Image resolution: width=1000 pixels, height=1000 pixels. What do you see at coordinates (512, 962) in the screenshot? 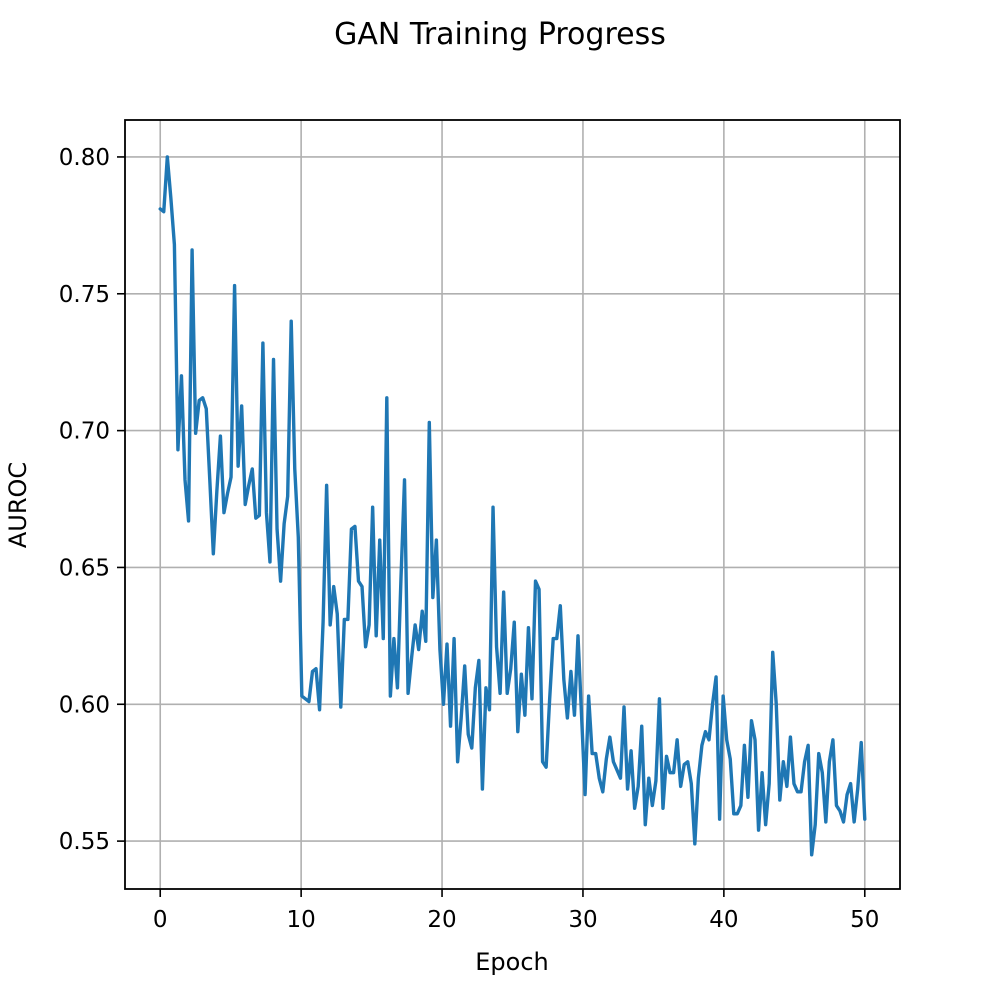
I see `x-axis-label: Epoch` at bounding box center [512, 962].